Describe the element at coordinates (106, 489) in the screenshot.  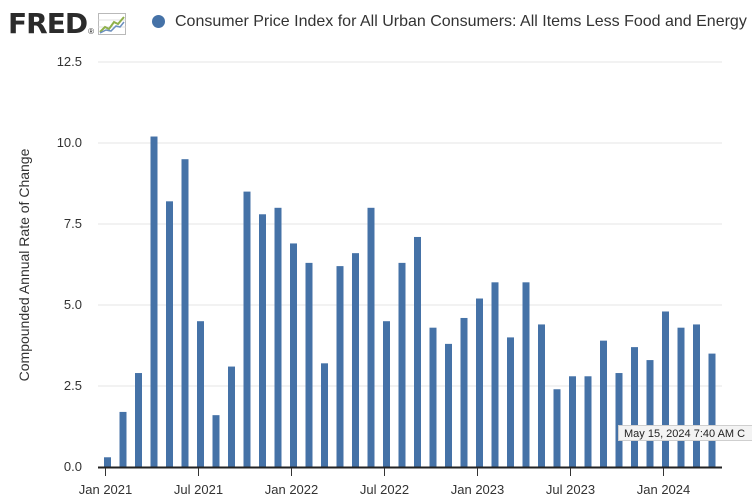
I see `x-tick-label: Jan 2021` at that location.